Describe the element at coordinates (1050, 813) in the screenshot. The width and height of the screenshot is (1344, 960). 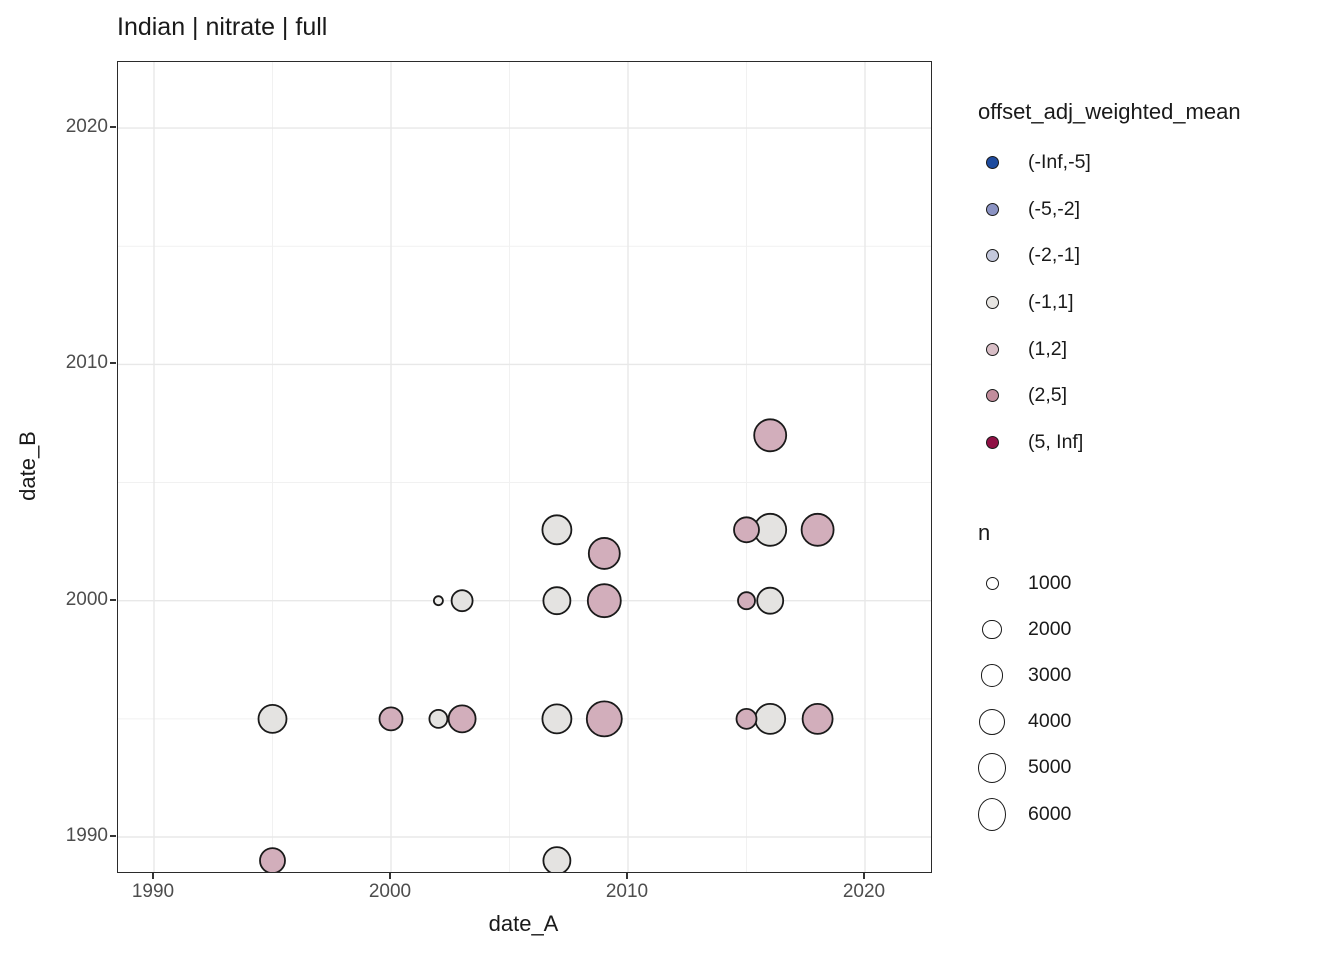
I see `size-legend-label: 6000` at that location.